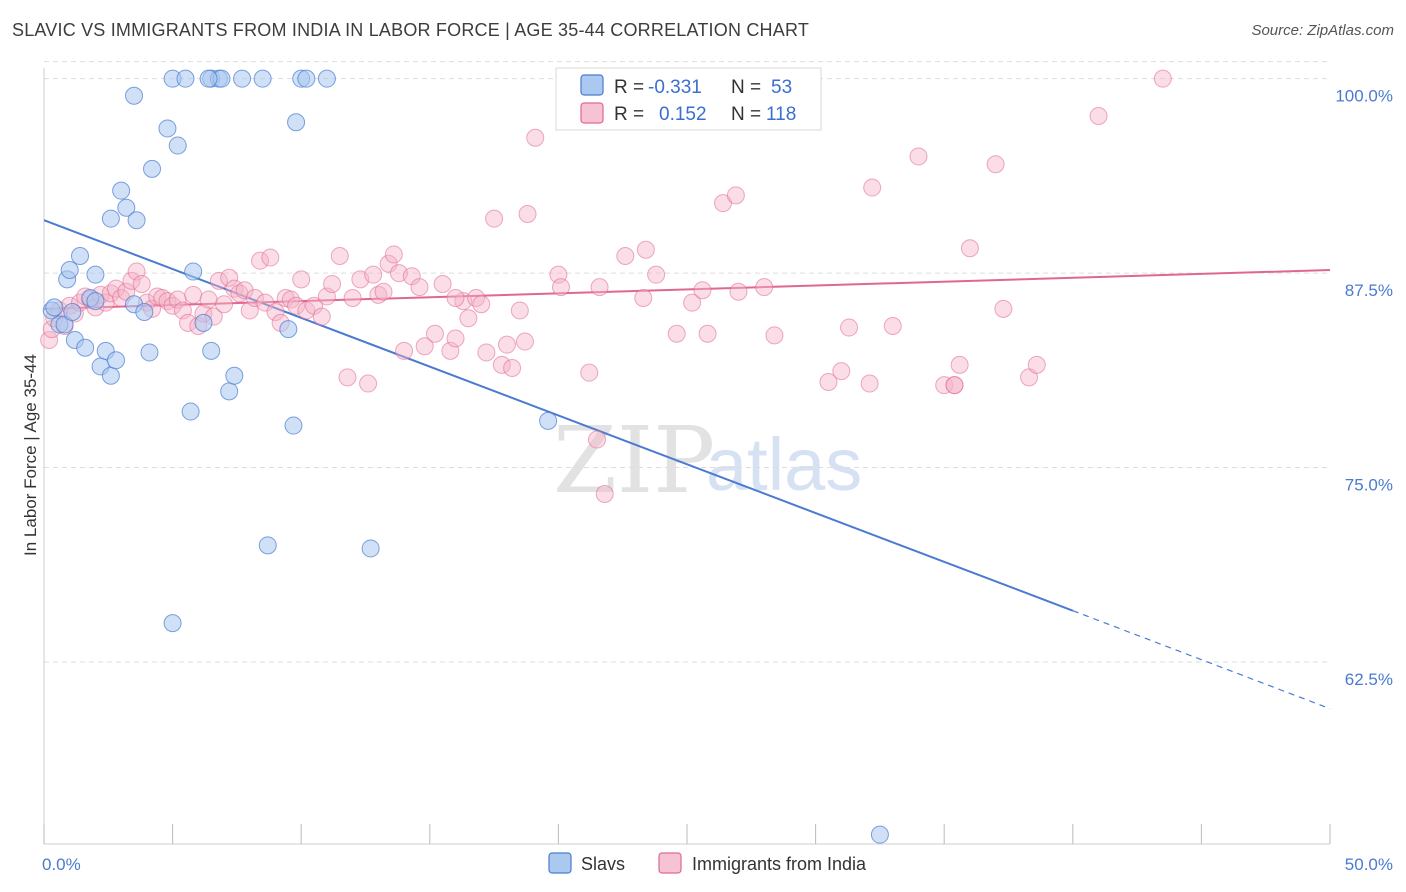  I want to click on india-r-value: 0.152, so click(683, 114).